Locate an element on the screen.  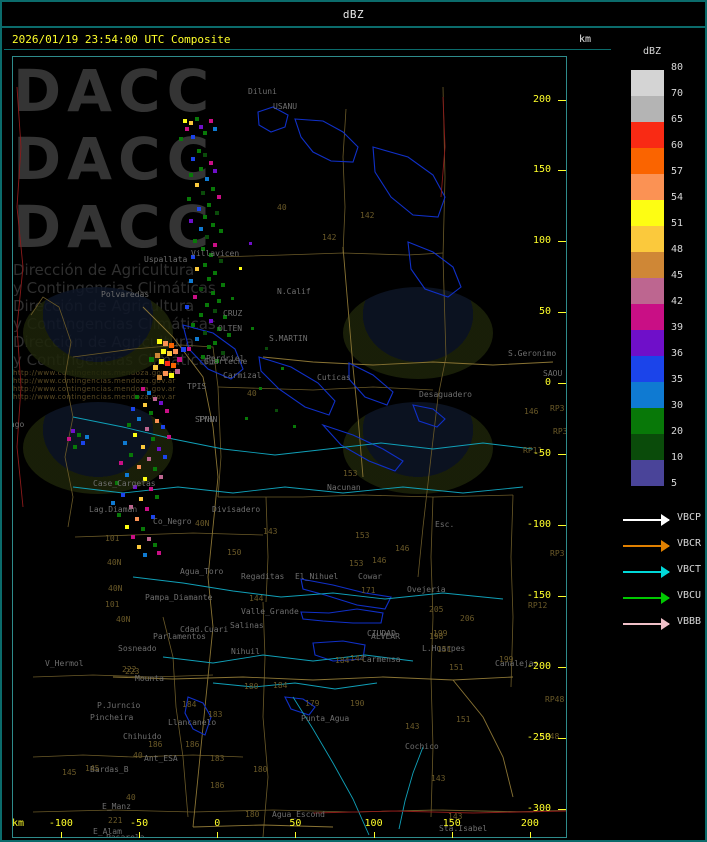
colorbar-tick-label: 80 is located at coordinates (677, 67).